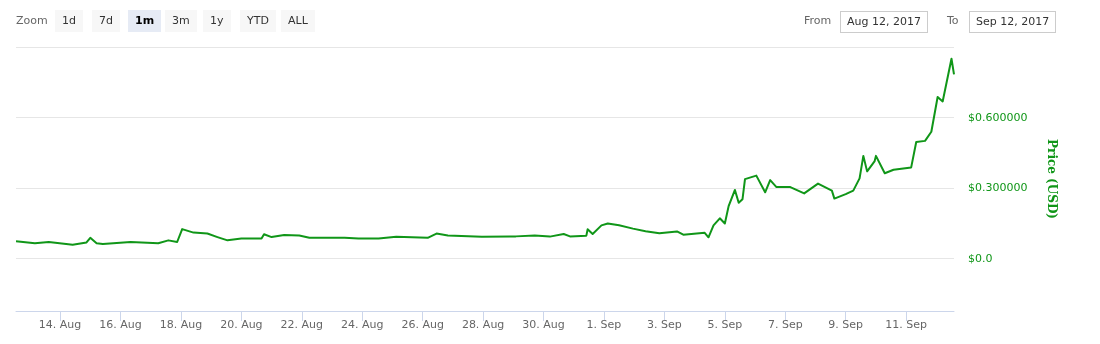 This screenshot has width=1100, height=344. Describe the element at coordinates (69, 21) in the screenshot. I see `text: 1d` at that location.